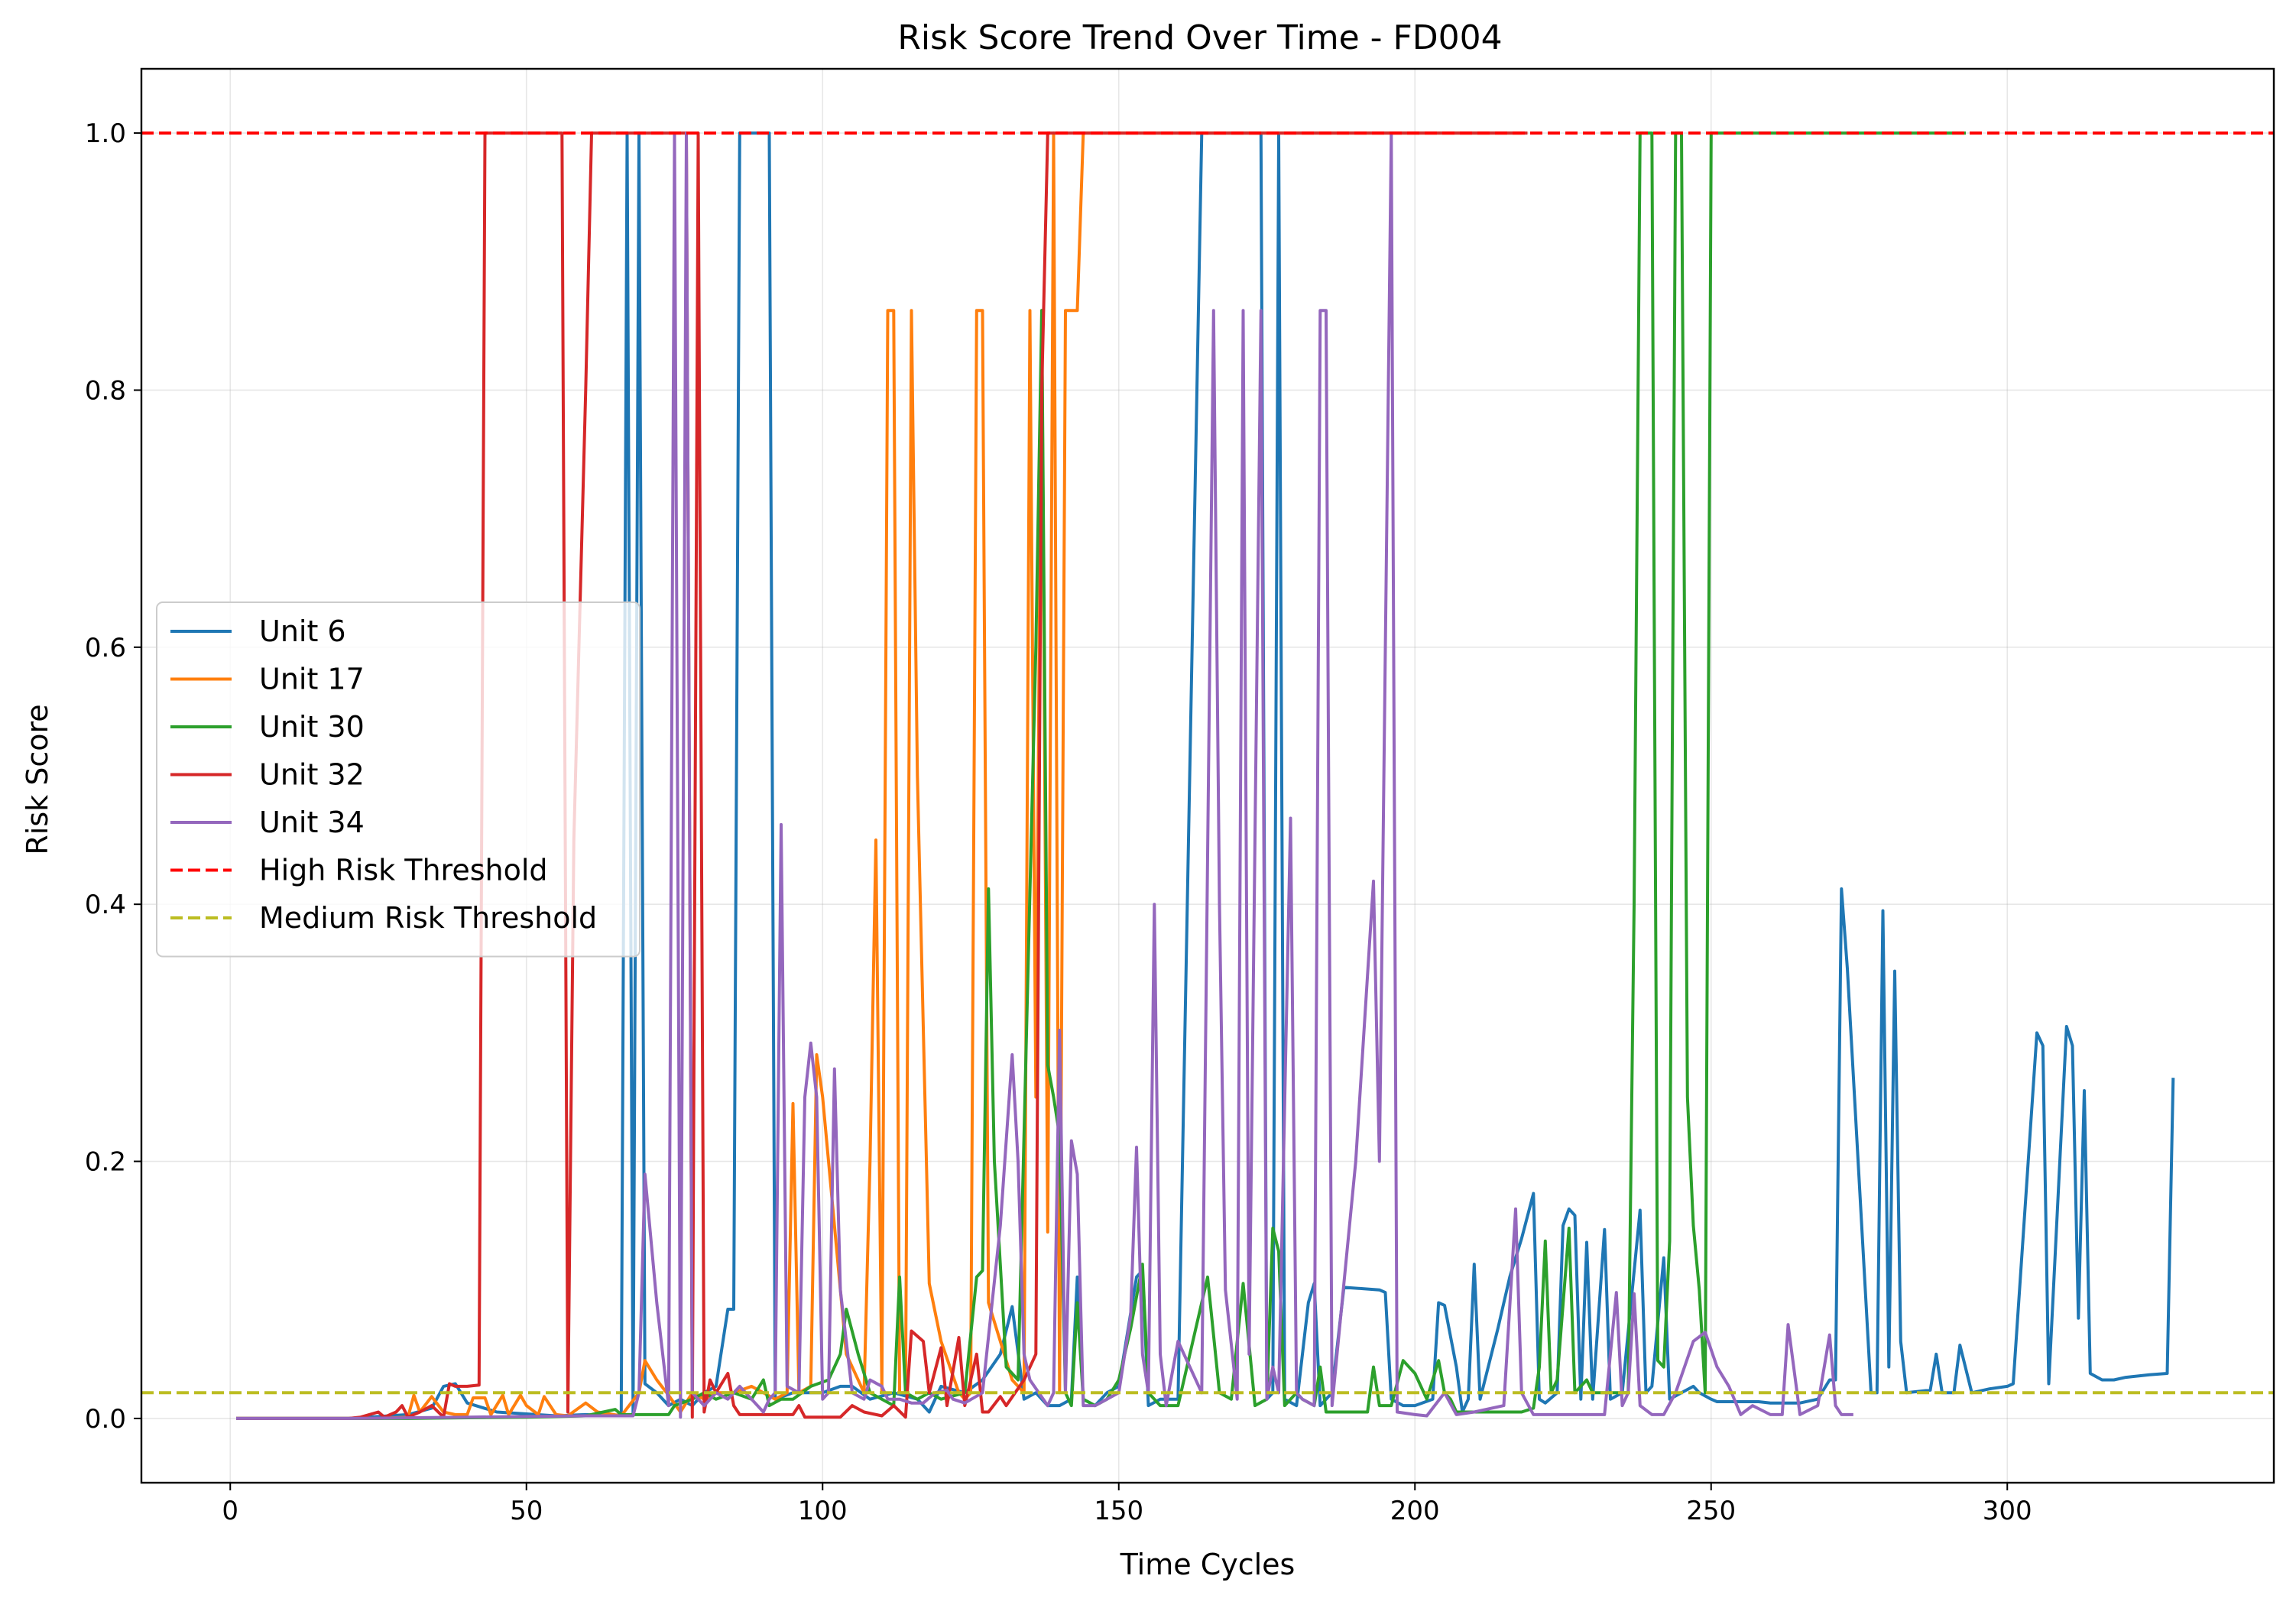 The image size is (2296, 1605). Describe the element at coordinates (1118, 1511) in the screenshot. I see `x-tick-label: 150` at that location.